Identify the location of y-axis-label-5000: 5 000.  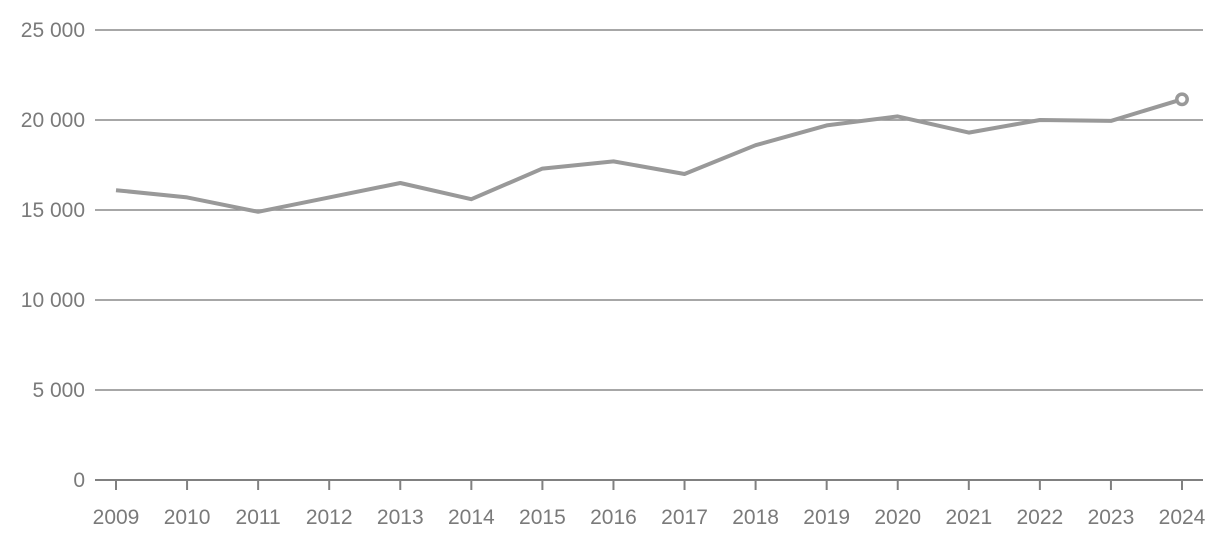
(58, 390).